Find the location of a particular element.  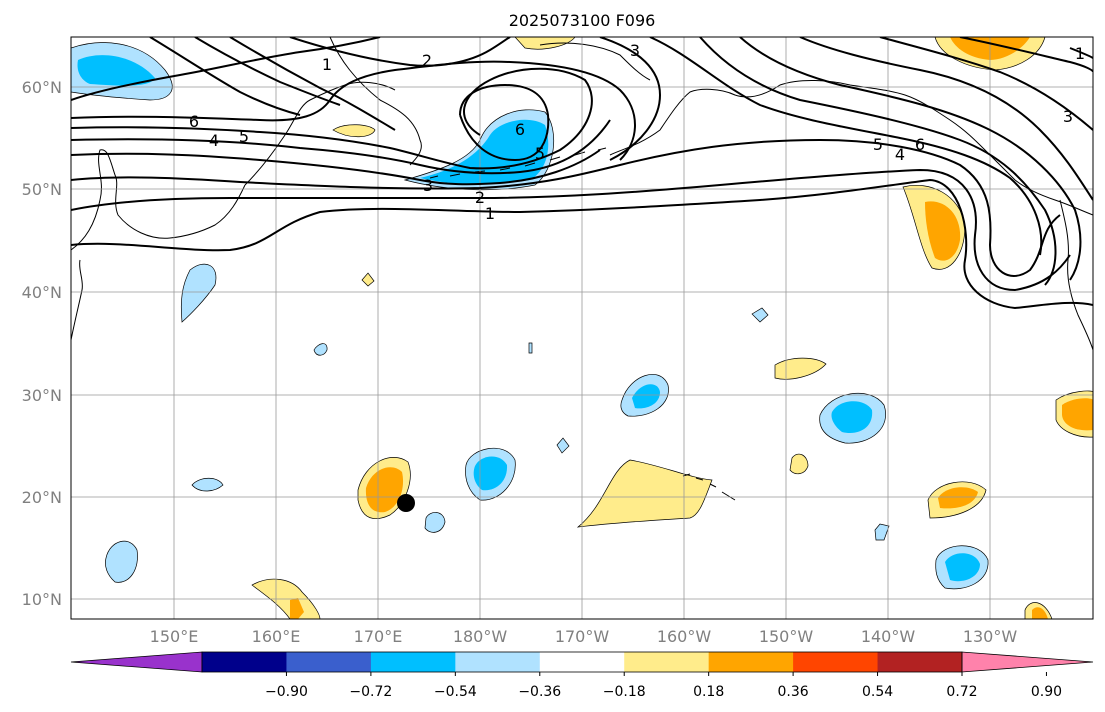

lon-tick-label: 170°W is located at coordinates (582, 636).